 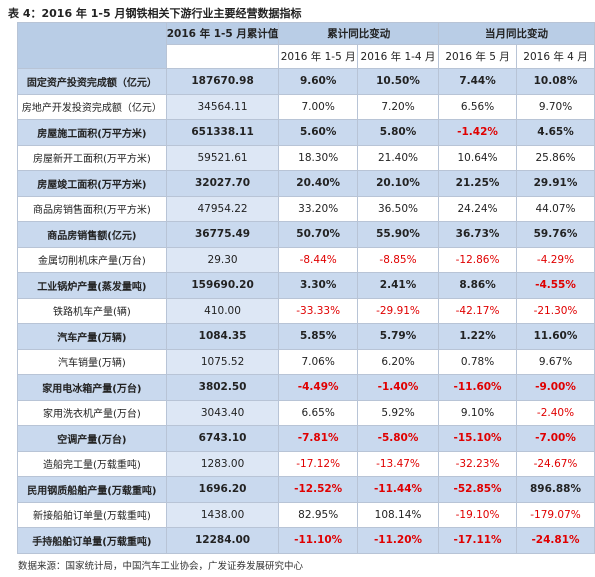 What do you see at coordinates (398, 157) in the screenshot?
I see `cell-value: 21.40%` at bounding box center [398, 157].